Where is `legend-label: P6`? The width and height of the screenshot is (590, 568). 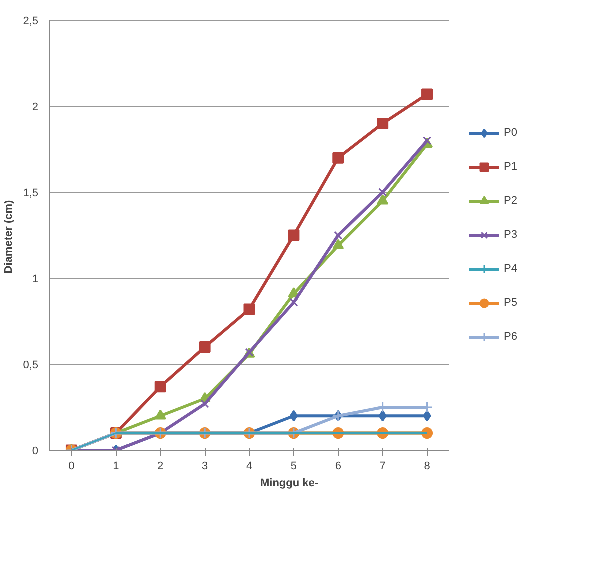
legend-label: P6 is located at coordinates (511, 337).